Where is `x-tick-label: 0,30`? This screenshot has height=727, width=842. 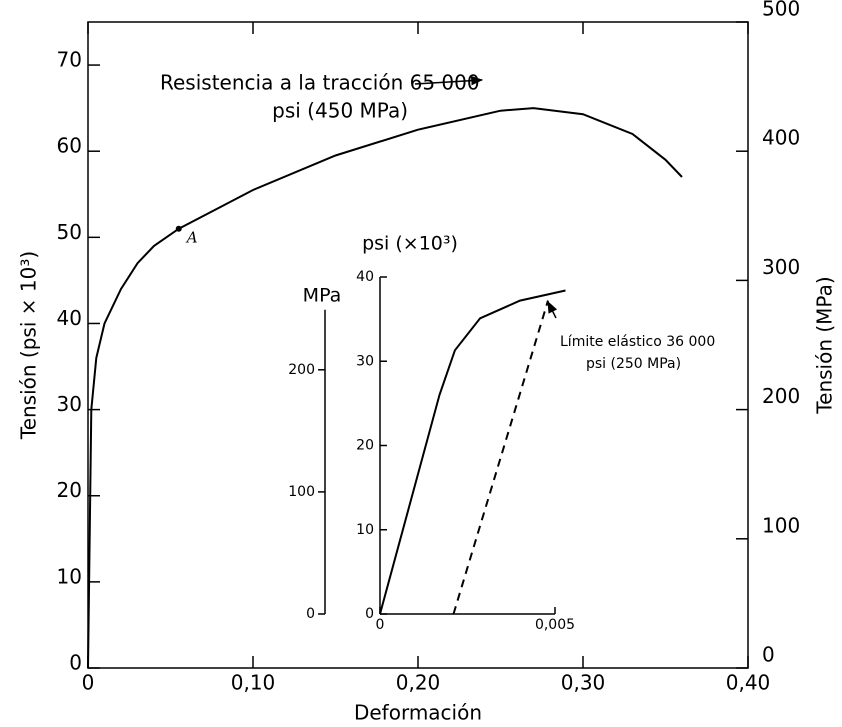 x-tick-label: 0,30 is located at coordinates (583, 683).